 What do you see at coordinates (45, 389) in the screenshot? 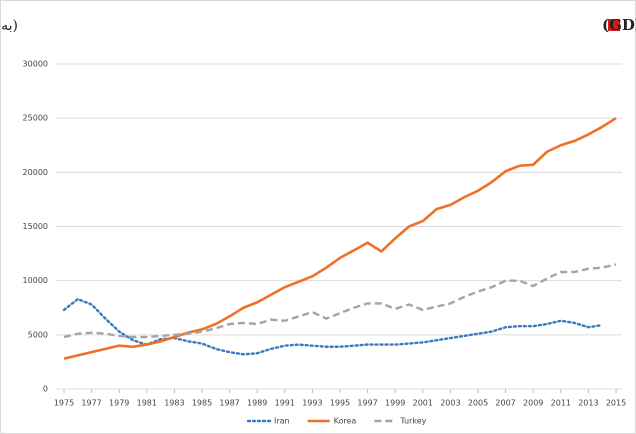
I see `y-tick-label: 0` at bounding box center [45, 389].